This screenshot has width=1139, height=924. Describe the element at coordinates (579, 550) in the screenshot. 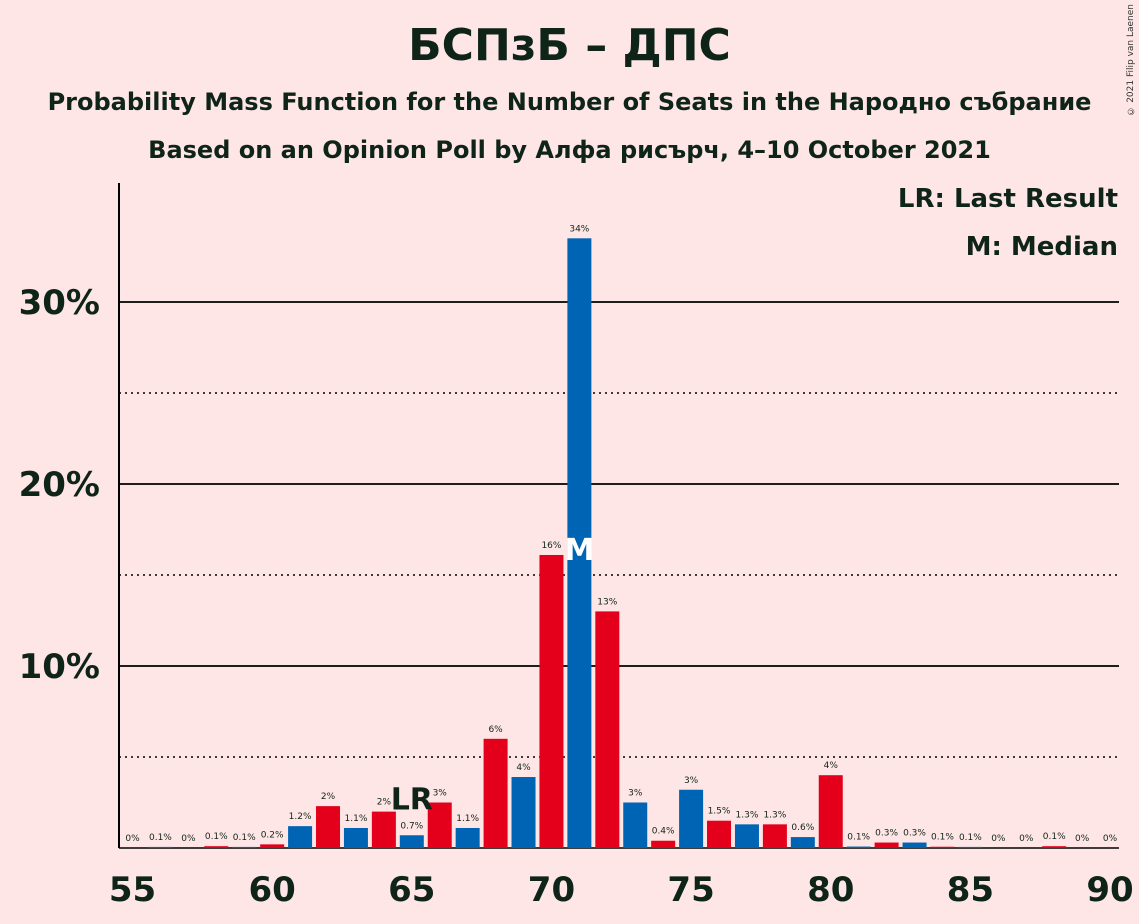

I see `median-marker: M` at that location.